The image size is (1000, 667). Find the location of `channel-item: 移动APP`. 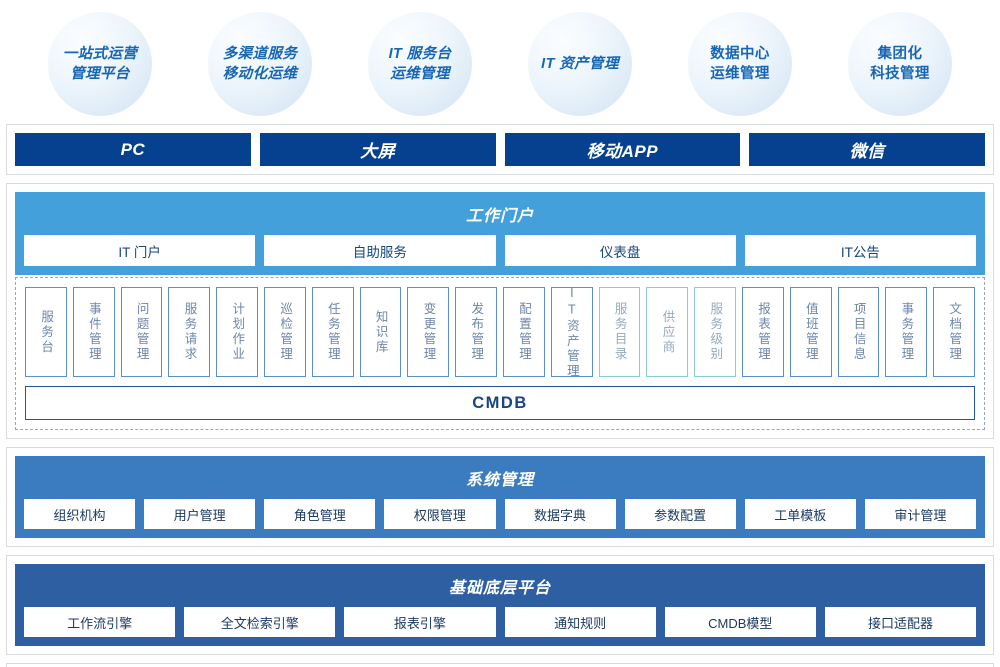

channel-item: 移动APP is located at coordinates (622, 149).